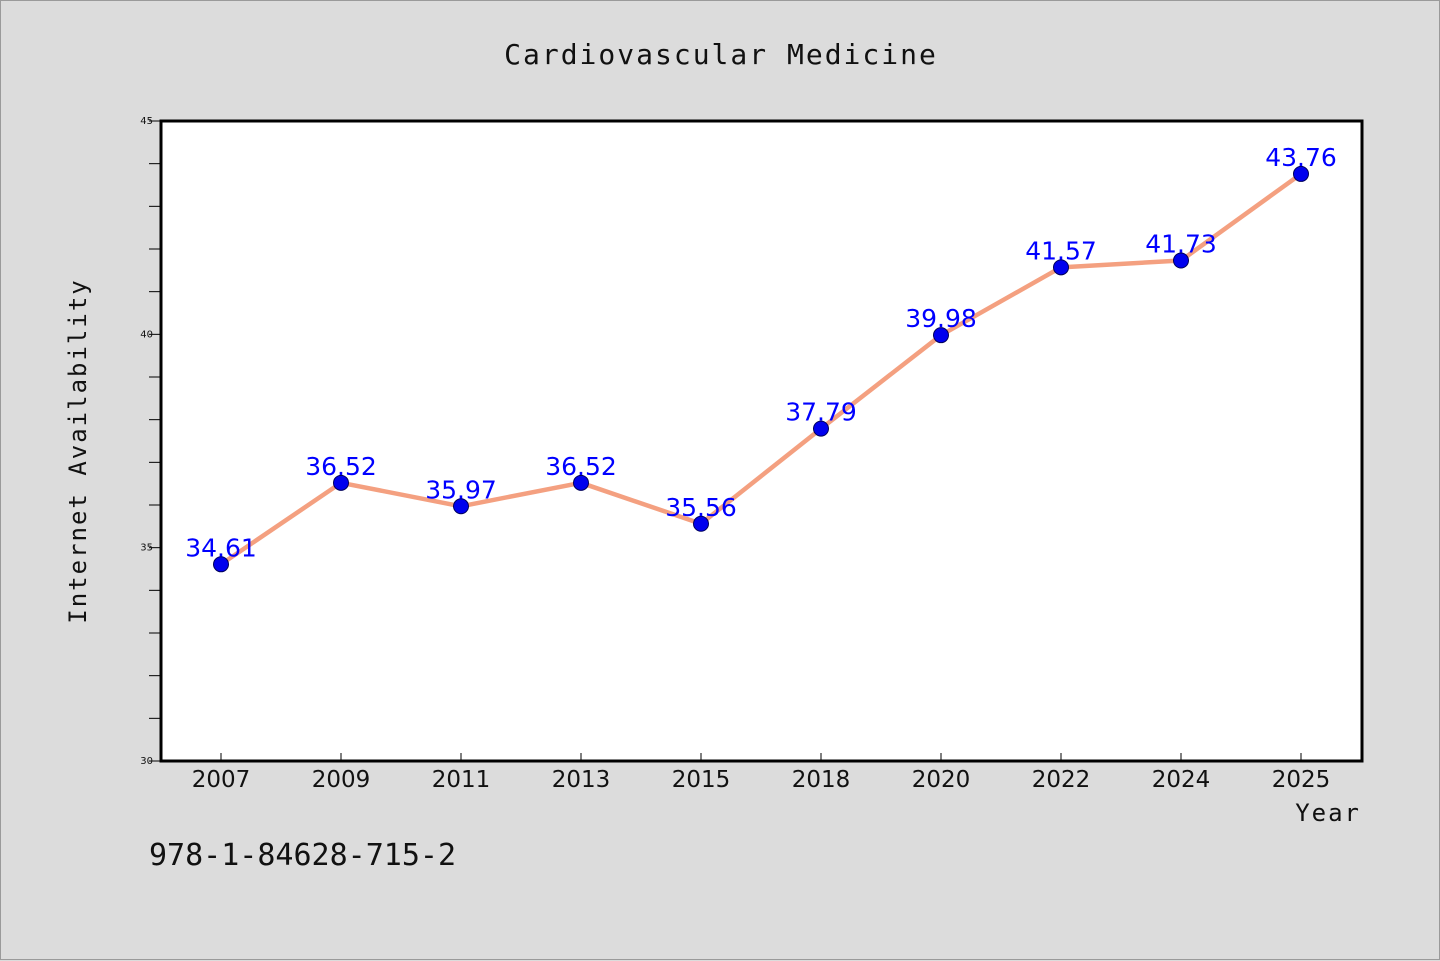 This screenshot has width=1440, height=961. I want to click on x-tick-label: 2024, so click(1181, 780).